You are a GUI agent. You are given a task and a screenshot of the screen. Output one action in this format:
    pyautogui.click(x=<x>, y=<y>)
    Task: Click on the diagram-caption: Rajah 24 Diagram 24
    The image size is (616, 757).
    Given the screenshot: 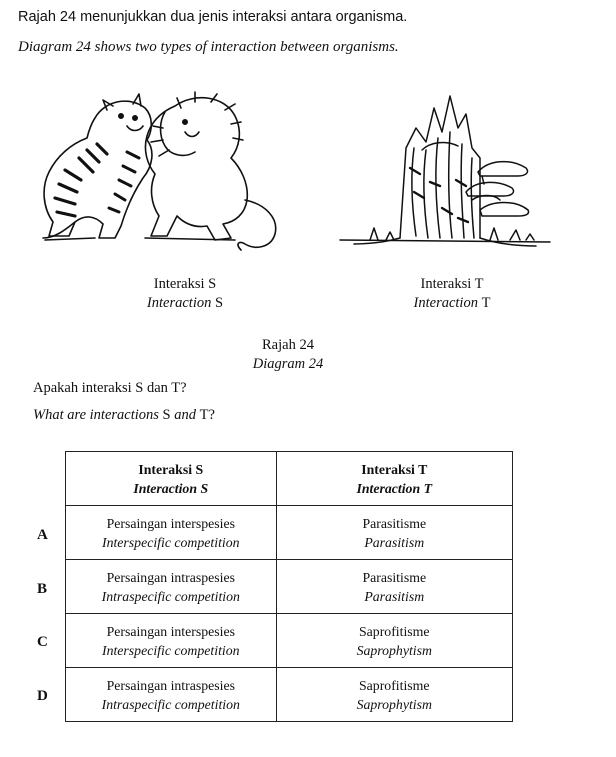 What is the action you would take?
    pyautogui.click(x=288, y=355)
    